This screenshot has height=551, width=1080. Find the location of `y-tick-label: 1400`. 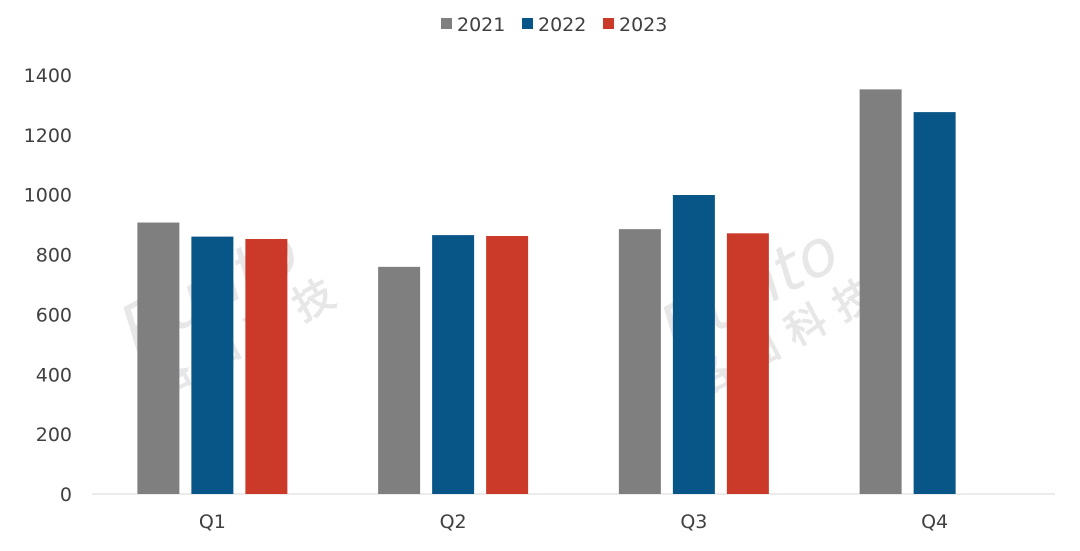

y-tick-label: 1400 is located at coordinates (48, 76).